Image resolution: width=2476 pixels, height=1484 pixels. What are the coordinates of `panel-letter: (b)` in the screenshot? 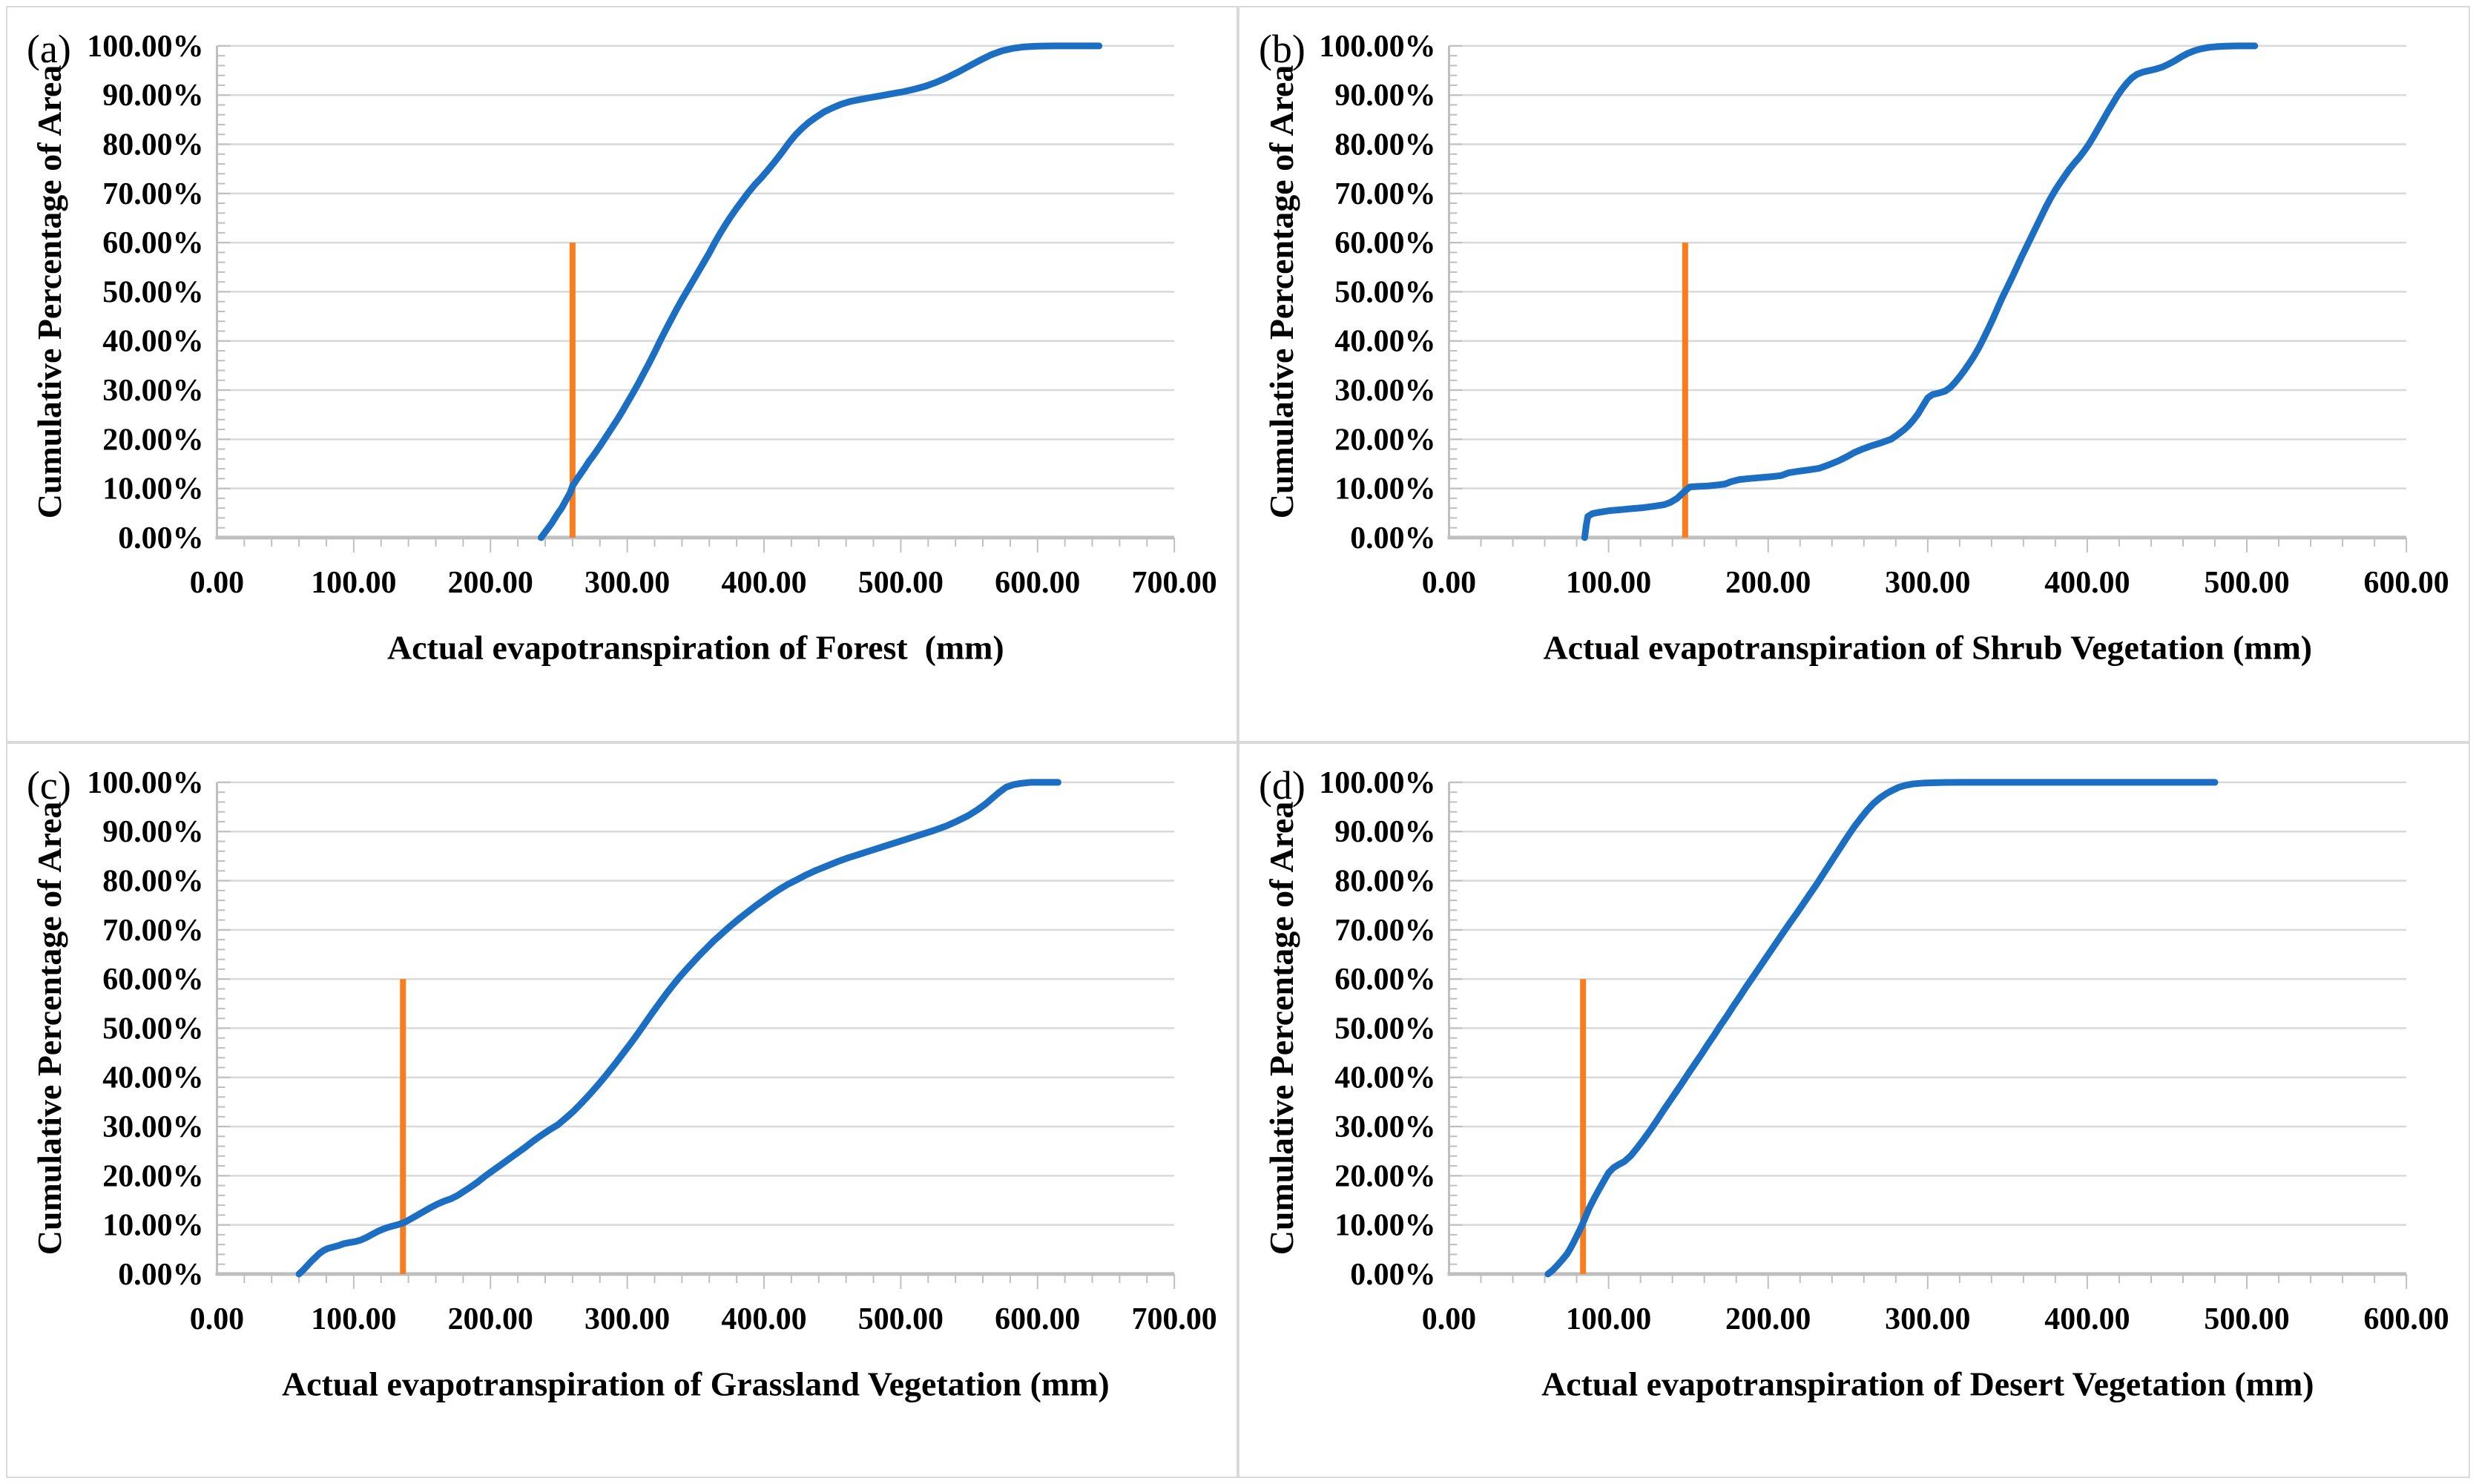 It's located at (1282, 49).